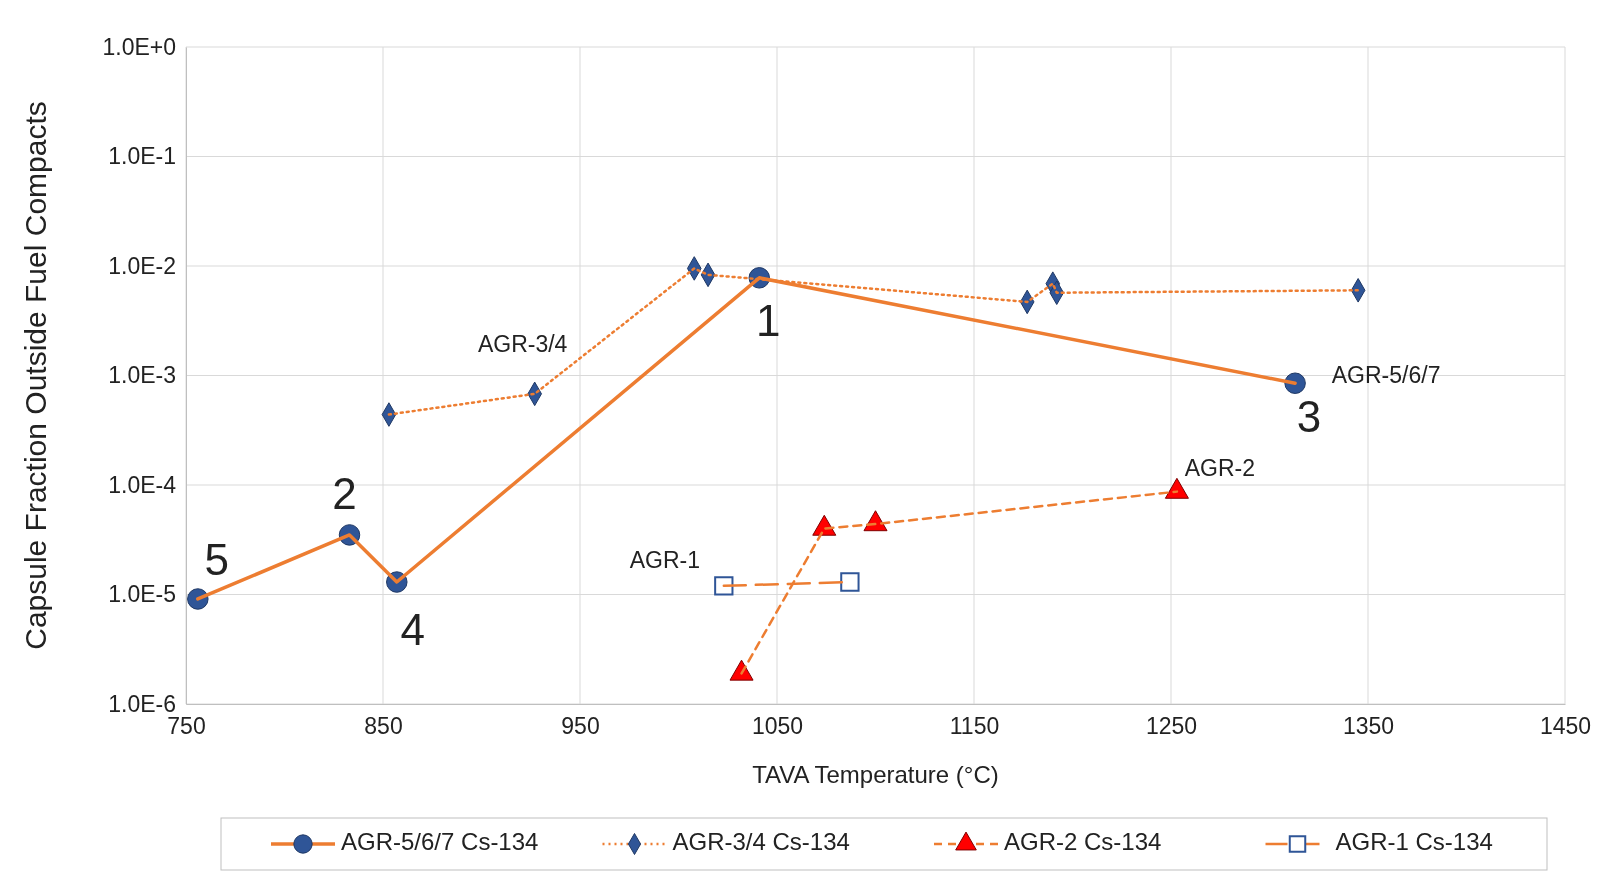  What do you see at coordinates (1309, 416) in the screenshot?
I see `annotation: 3` at bounding box center [1309, 416].